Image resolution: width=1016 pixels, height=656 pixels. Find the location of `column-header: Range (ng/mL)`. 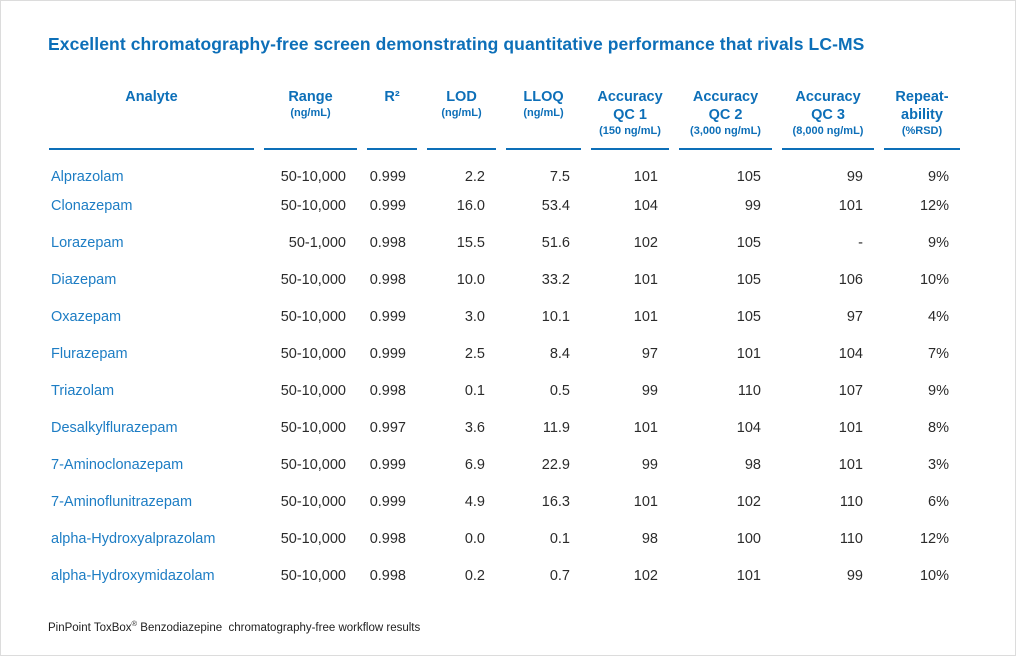

column-header: Range (ng/mL) is located at coordinates (310, 119).